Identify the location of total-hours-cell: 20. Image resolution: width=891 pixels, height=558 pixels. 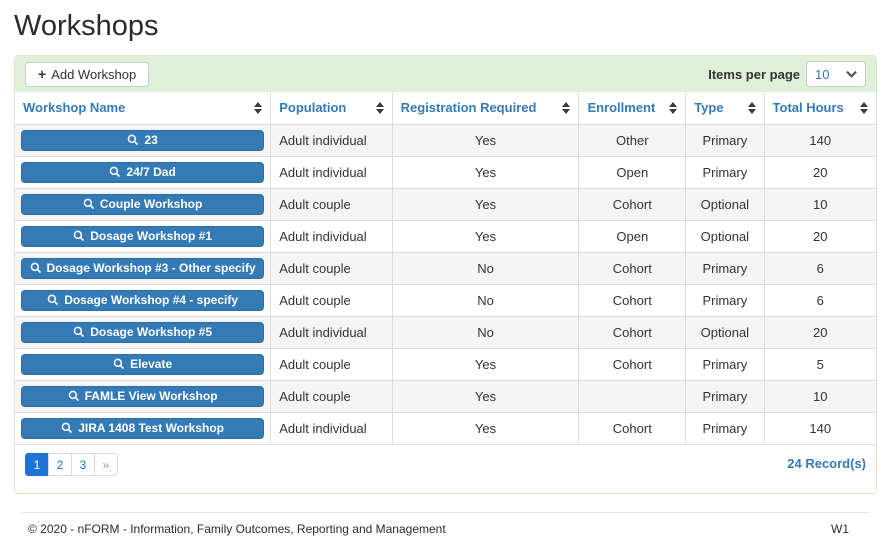
(819, 171).